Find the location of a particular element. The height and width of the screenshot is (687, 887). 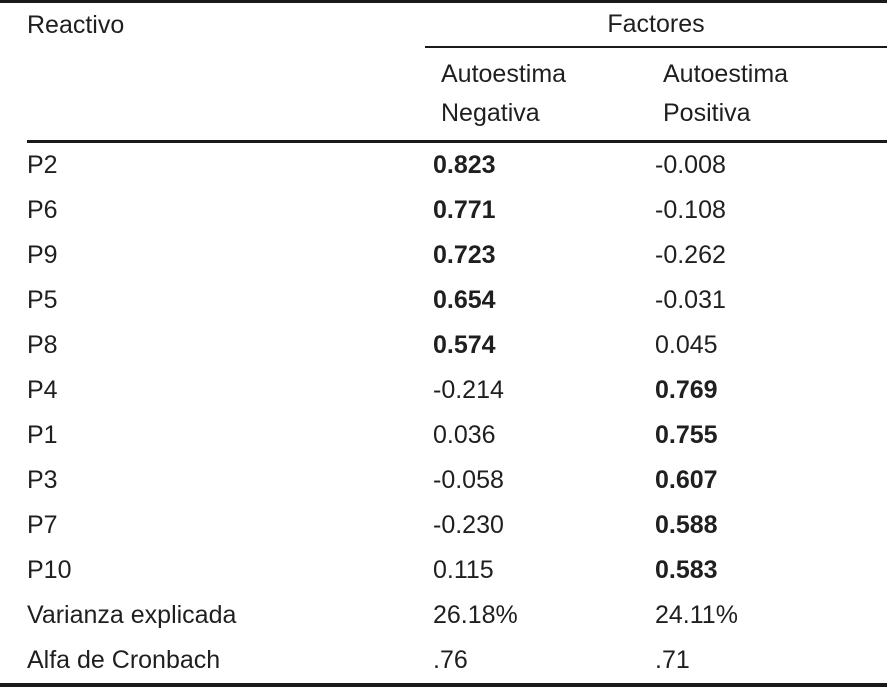

table-row: P3 -0.058 0.607 is located at coordinates (457, 480).